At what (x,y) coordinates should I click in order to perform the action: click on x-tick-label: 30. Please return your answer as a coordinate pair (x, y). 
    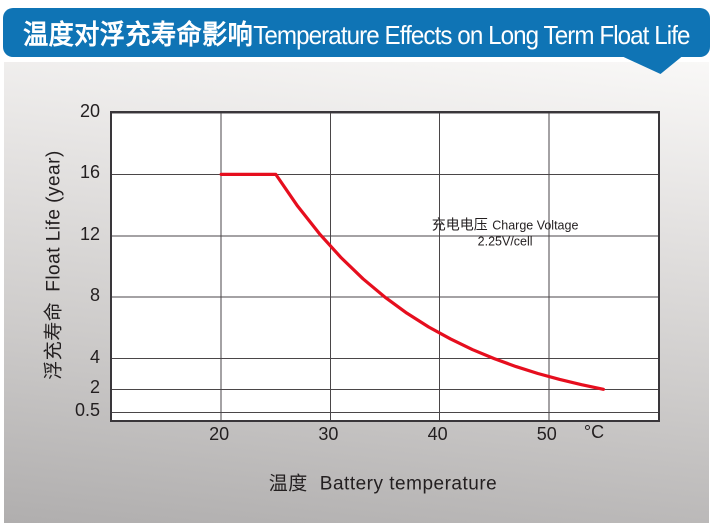
    Looking at the image, I should click on (328, 434).